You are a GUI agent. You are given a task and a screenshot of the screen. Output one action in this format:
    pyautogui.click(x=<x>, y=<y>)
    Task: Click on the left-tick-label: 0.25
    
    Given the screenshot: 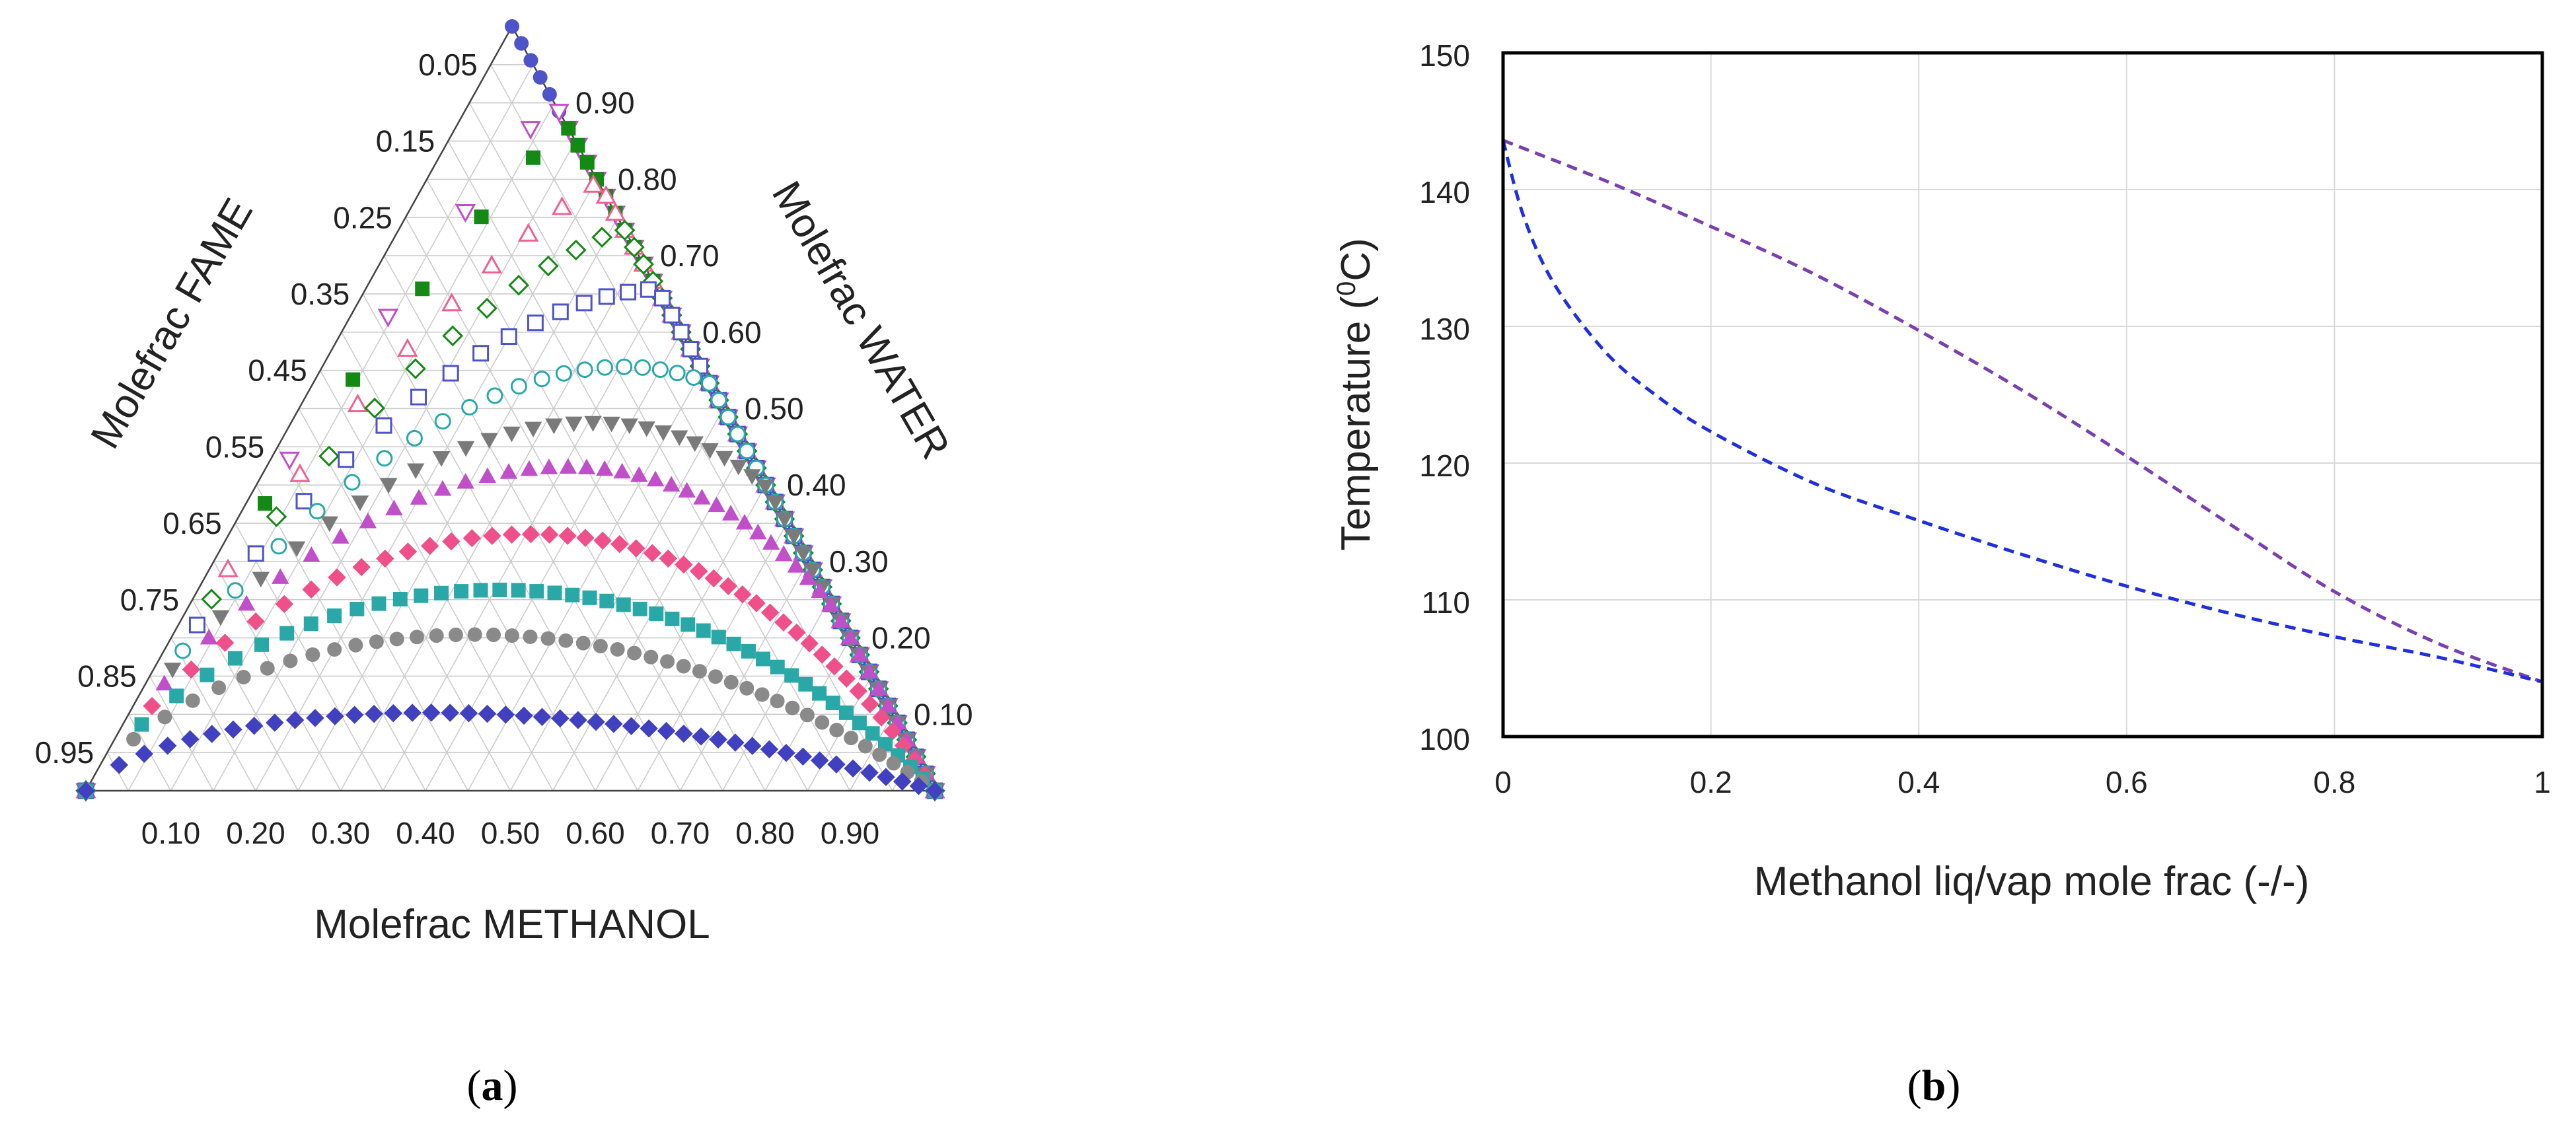 What is the action you would take?
    pyautogui.click(x=362, y=218)
    